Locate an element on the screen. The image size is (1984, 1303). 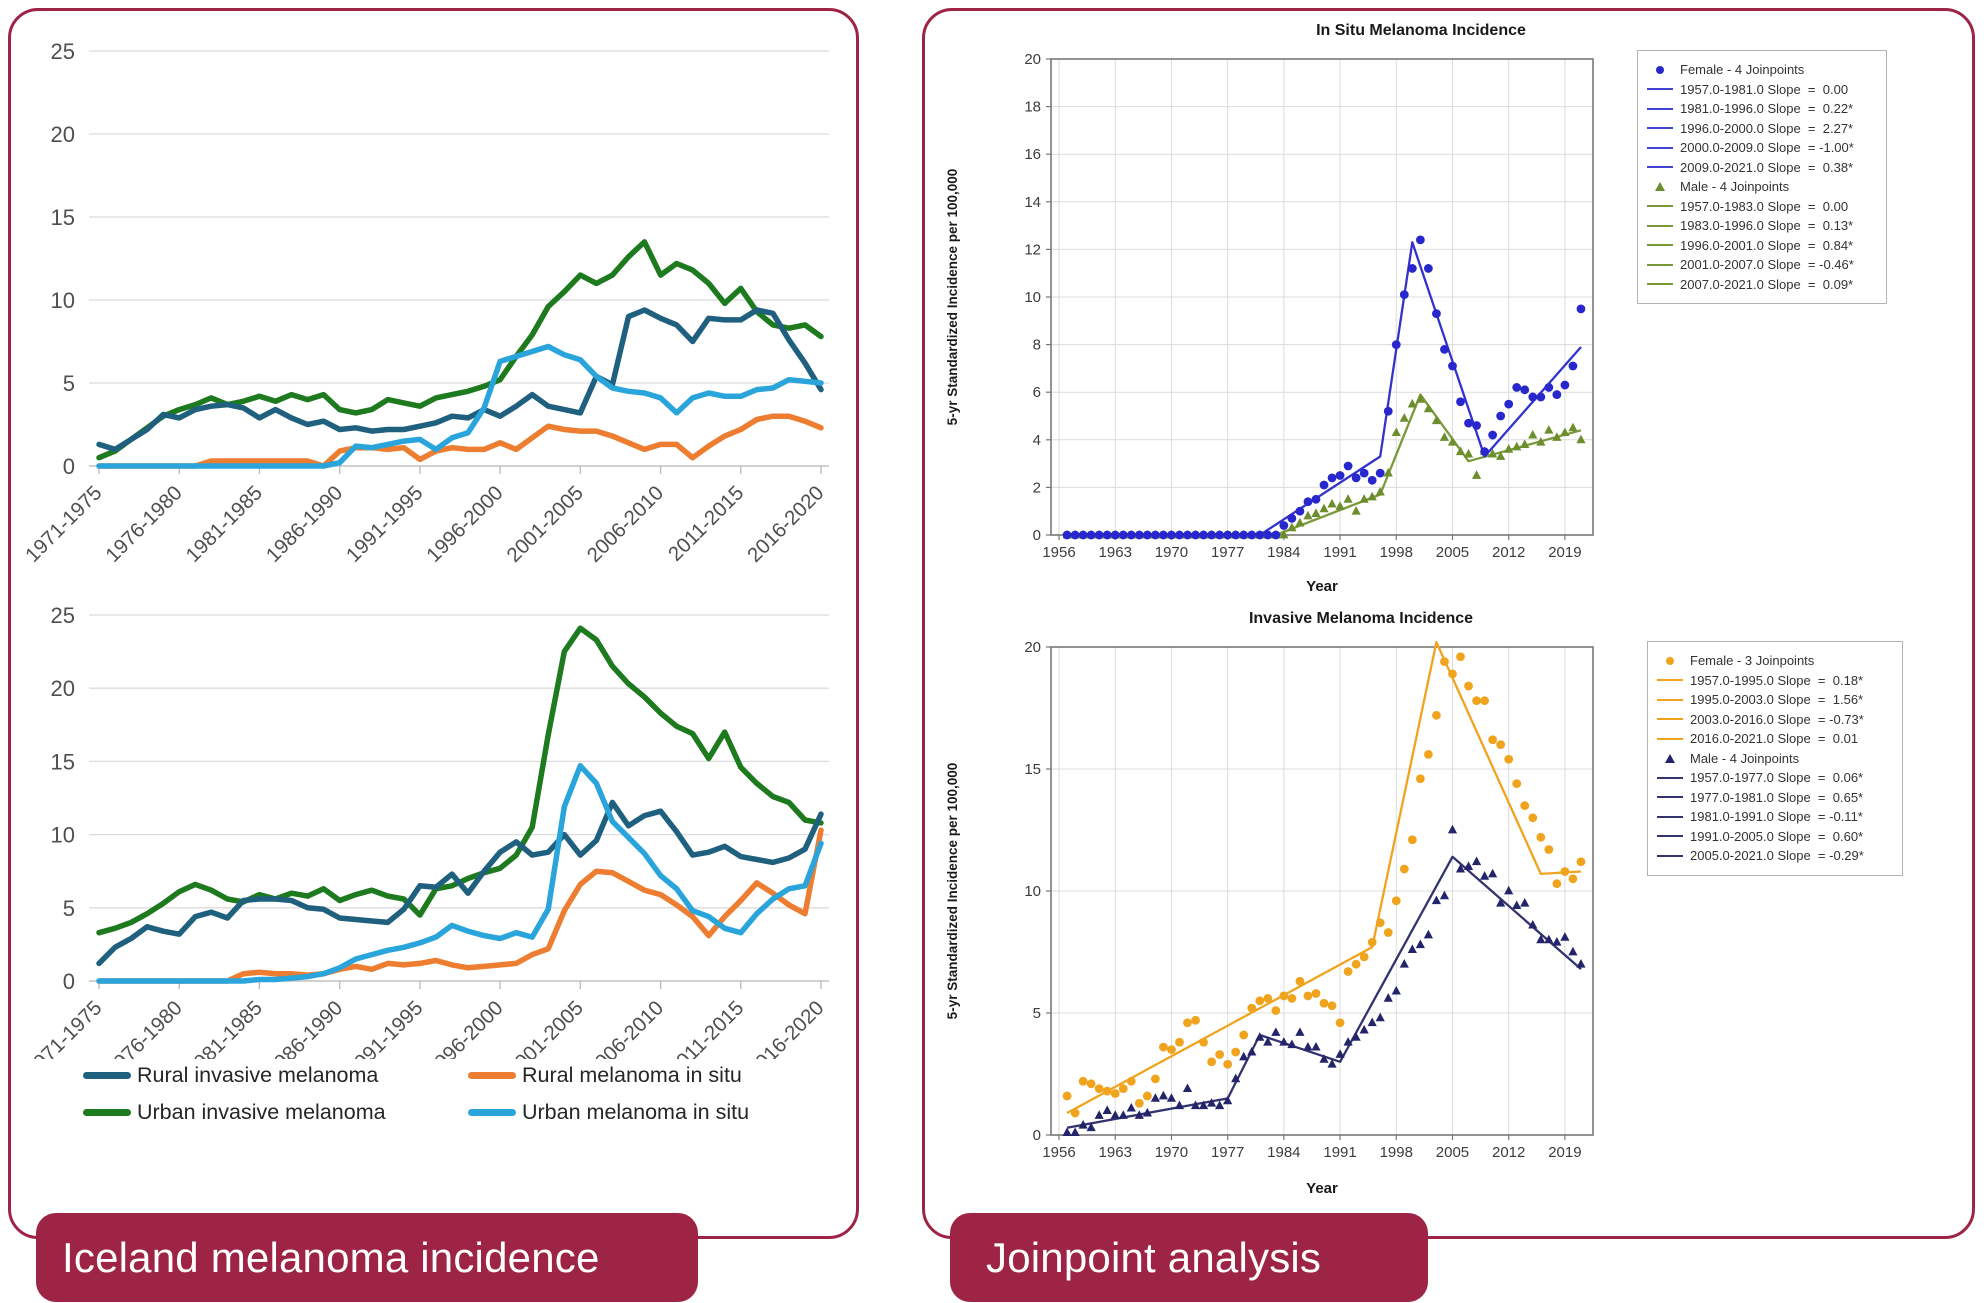
iceland-badge: Iceland melanoma incidence is located at coordinates (367, 1257).